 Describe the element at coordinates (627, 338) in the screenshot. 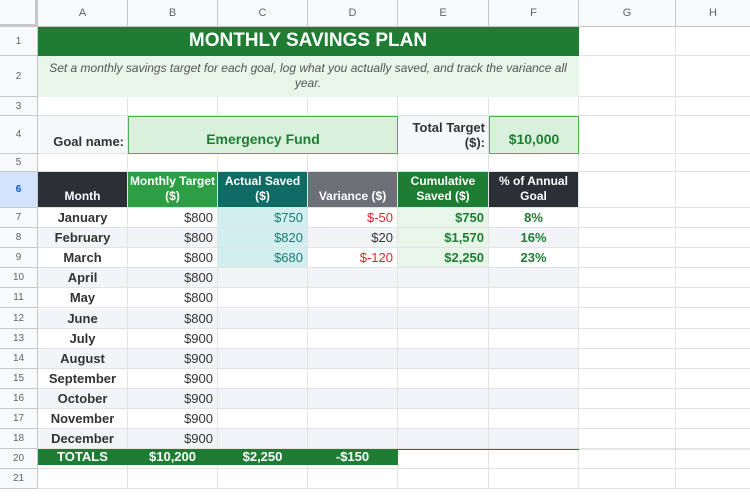

I see `cell-g13` at that location.